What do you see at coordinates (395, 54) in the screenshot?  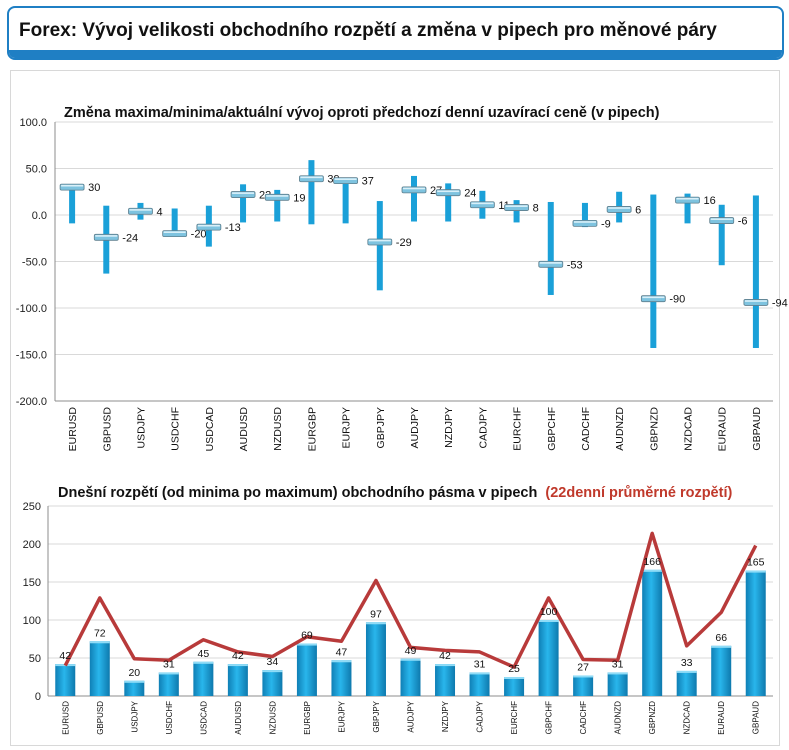 I see `header-accent-bar` at bounding box center [395, 54].